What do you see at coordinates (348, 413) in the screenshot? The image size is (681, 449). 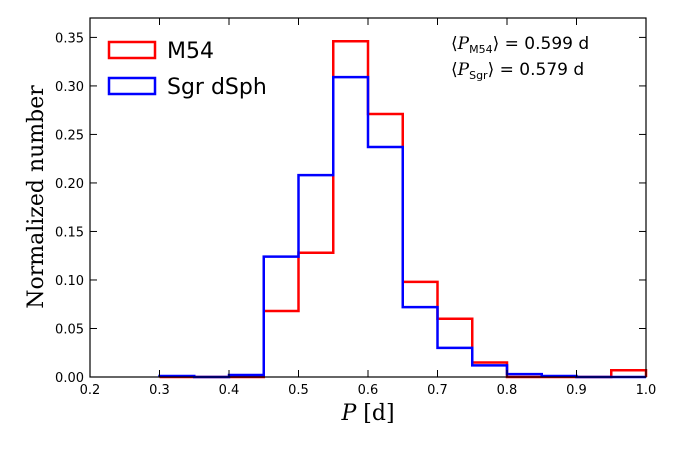 I see `x-axis-symbol: P` at bounding box center [348, 413].